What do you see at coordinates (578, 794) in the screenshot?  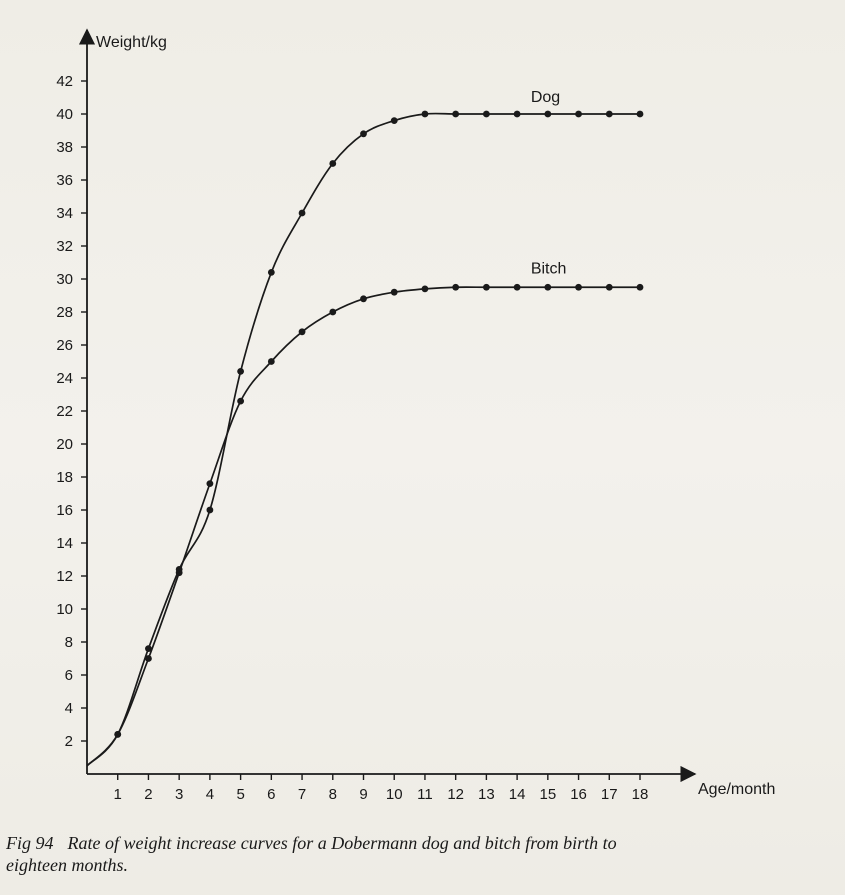 I see `x-tick-label: 16` at bounding box center [578, 794].